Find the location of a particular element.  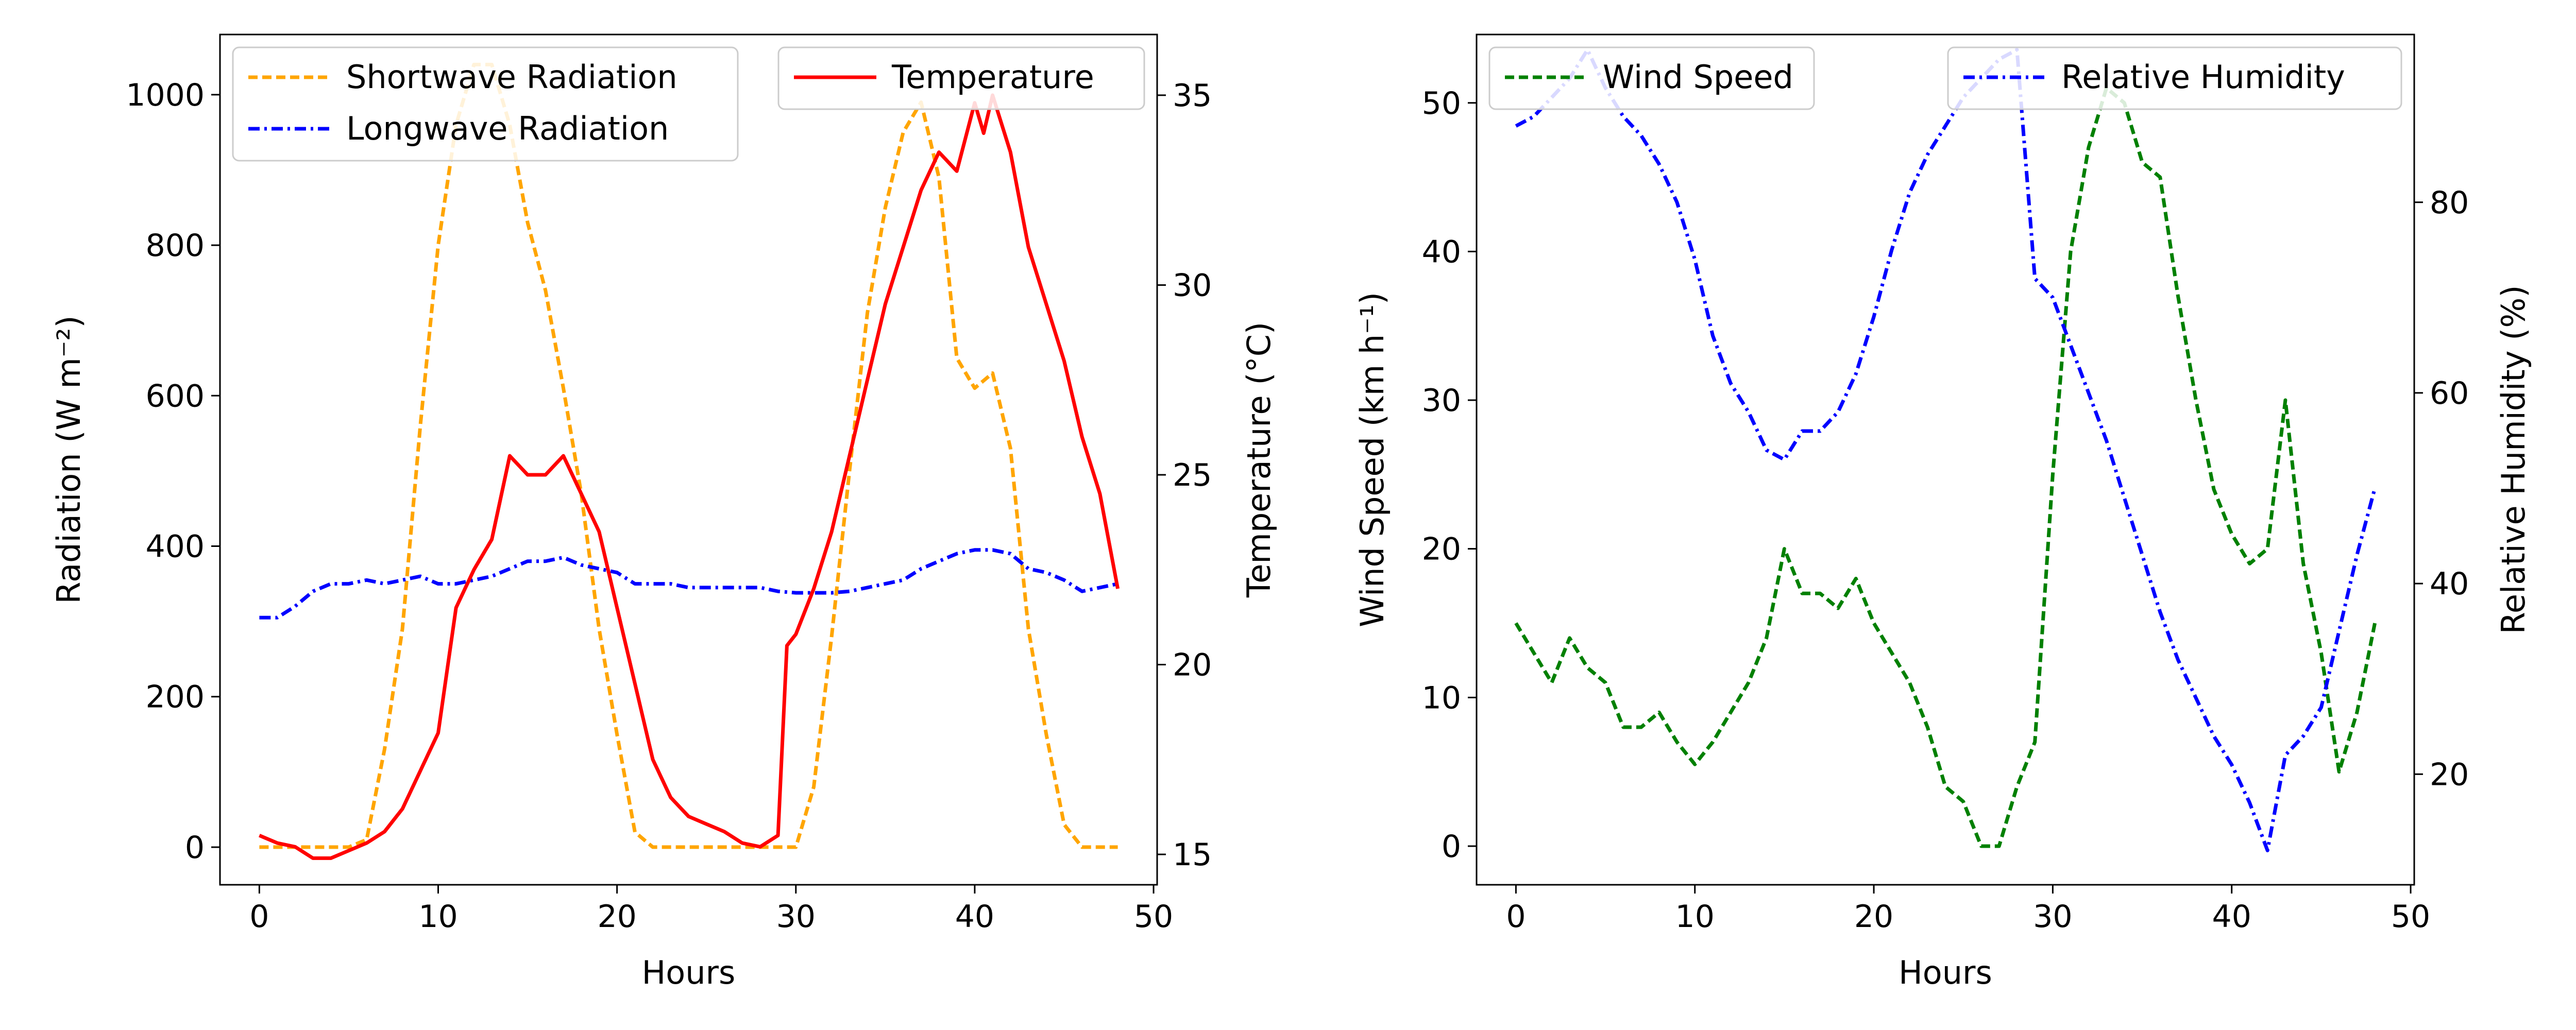

y-left-tick-label: 200 is located at coordinates (175, 697).